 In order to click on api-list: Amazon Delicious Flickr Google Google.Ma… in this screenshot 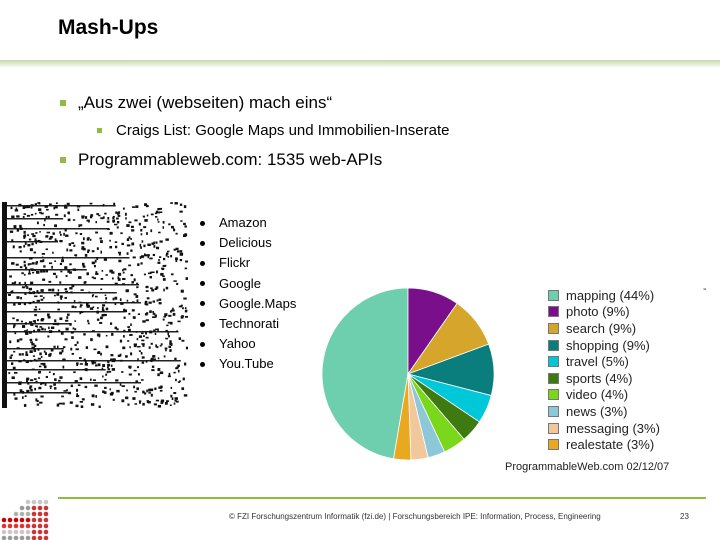, I will do `click(248, 294)`.